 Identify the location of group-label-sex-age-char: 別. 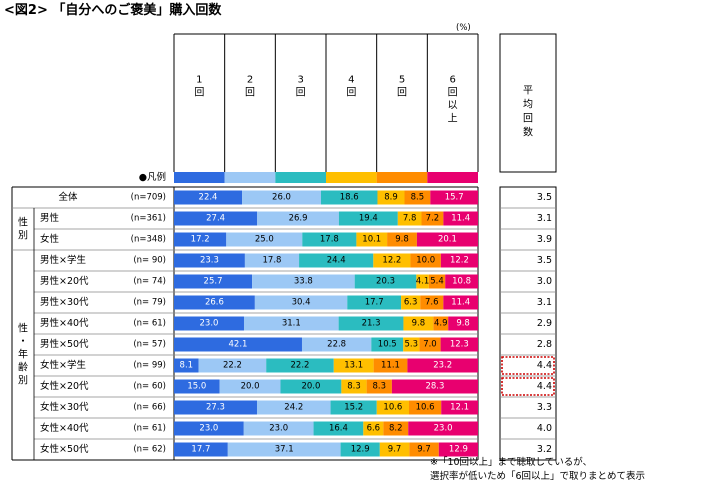
(23, 381).